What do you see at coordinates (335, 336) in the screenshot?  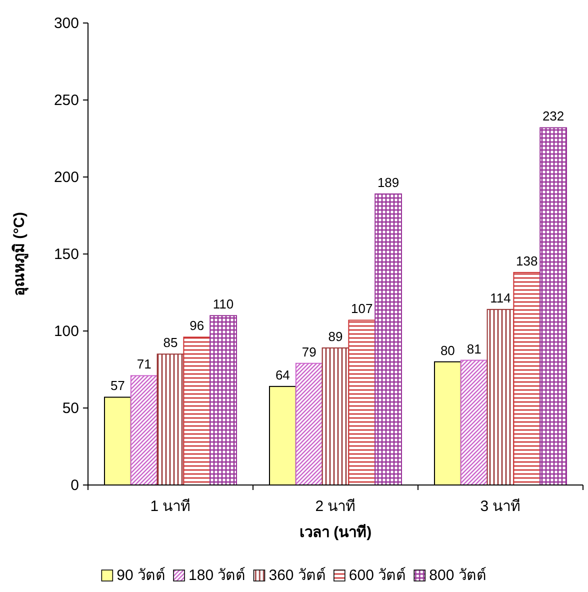 I see `data-label: 89` at bounding box center [335, 336].